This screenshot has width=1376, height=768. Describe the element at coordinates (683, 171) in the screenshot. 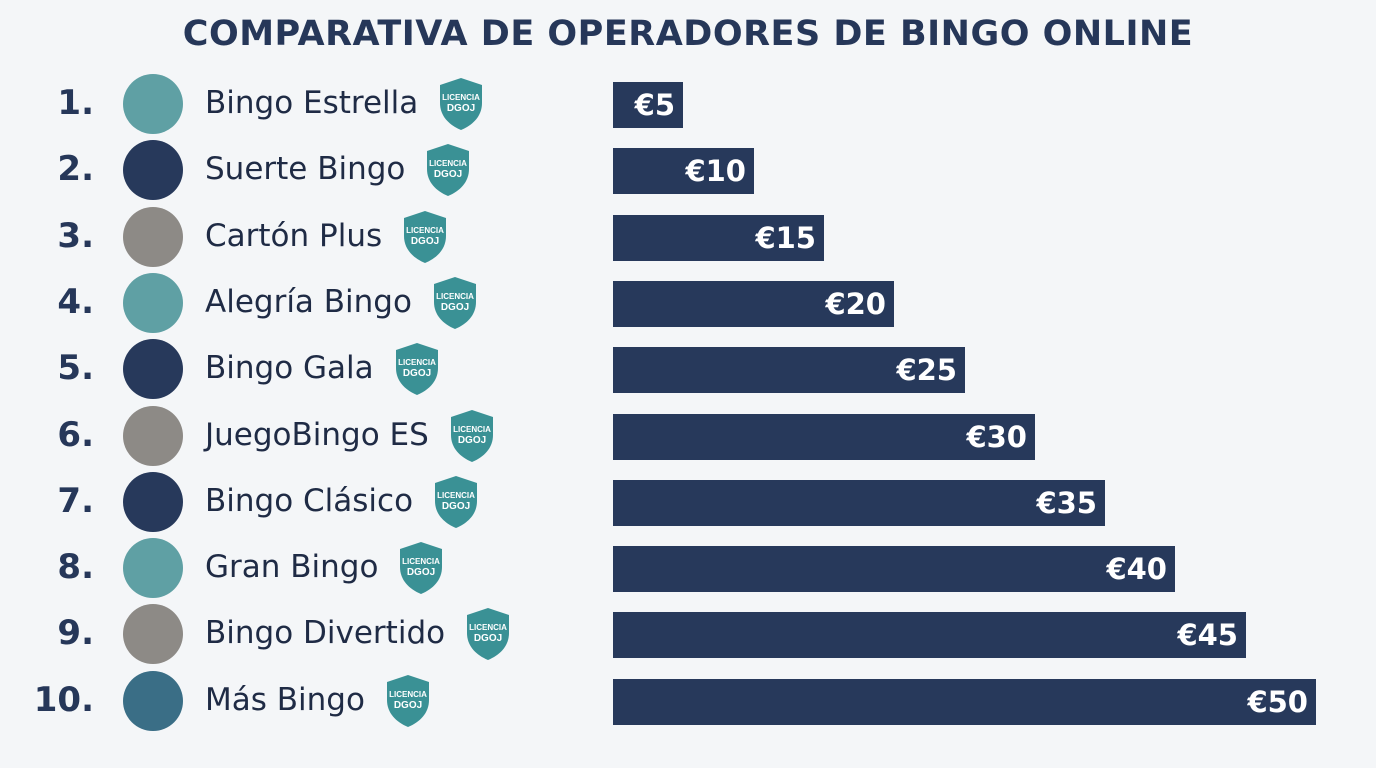

I see `value-bar: €10` at that location.